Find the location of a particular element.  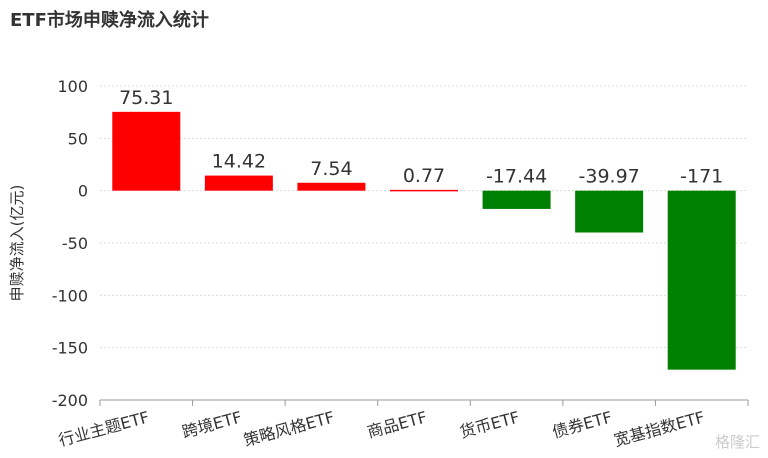

x-tick-label: 行业主题ETF is located at coordinates (103, 429).